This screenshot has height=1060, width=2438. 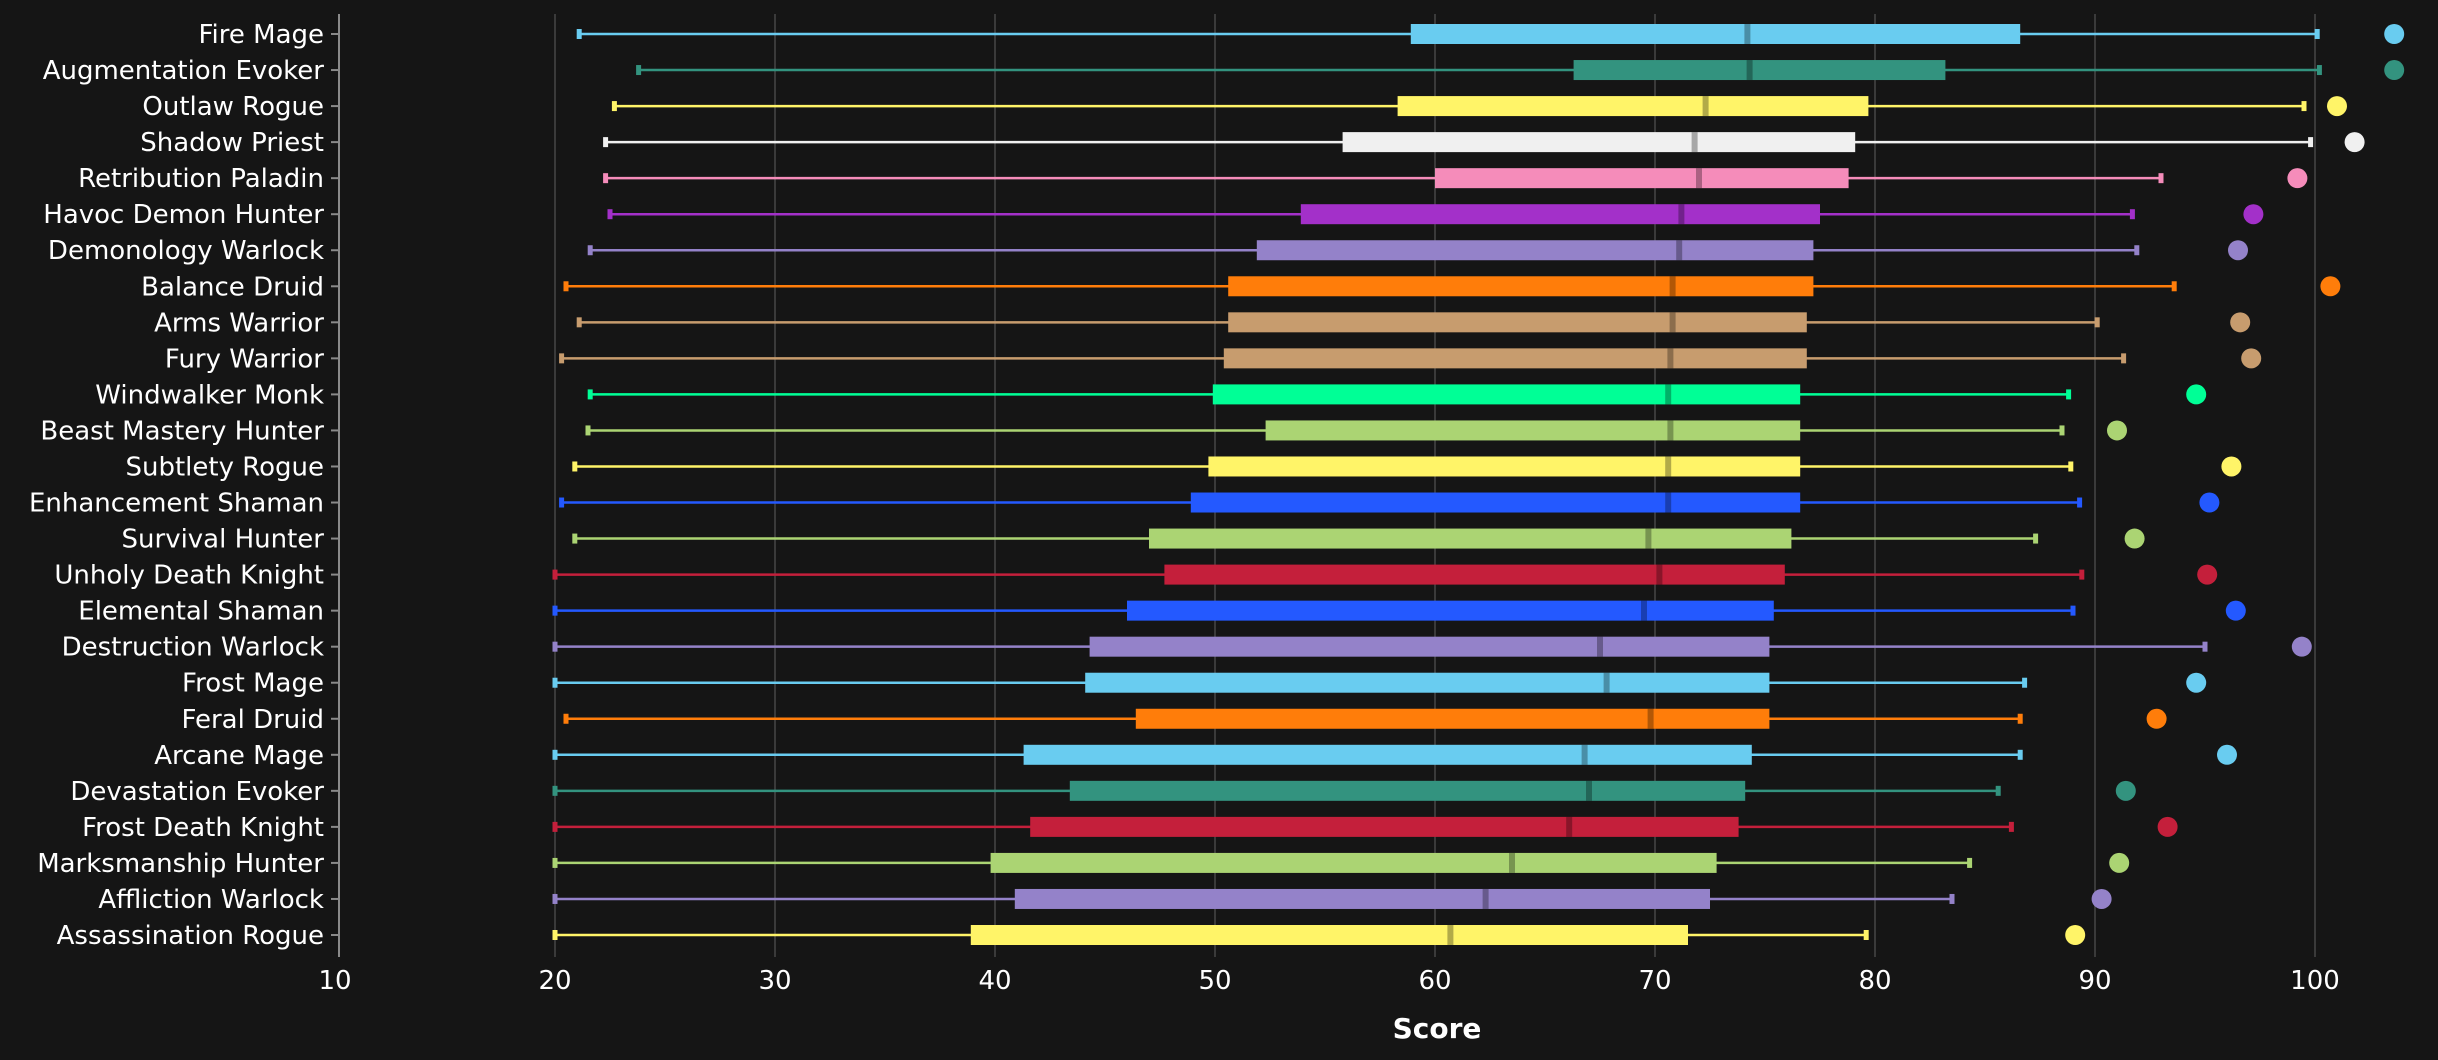 I want to click on category-label: Shadow Priest, so click(x=232, y=143).